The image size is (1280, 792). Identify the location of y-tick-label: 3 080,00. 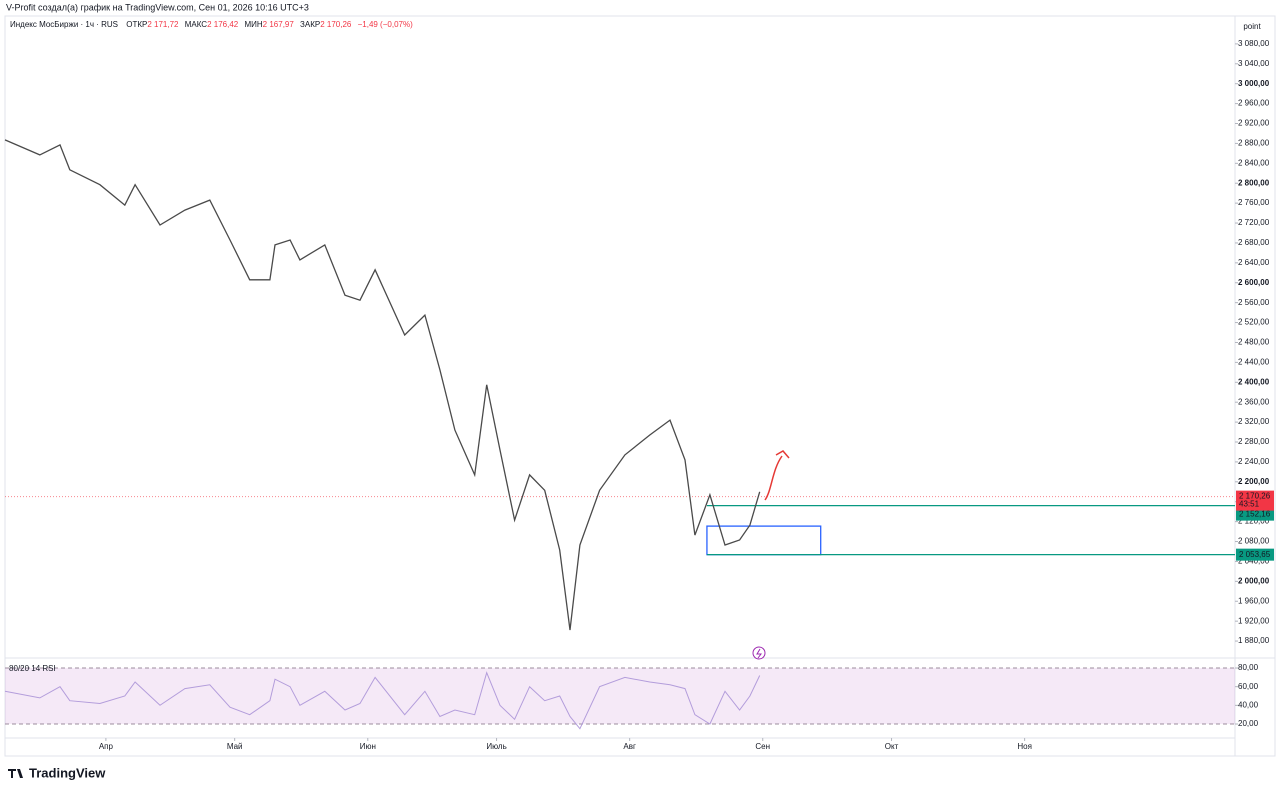
(1254, 43).